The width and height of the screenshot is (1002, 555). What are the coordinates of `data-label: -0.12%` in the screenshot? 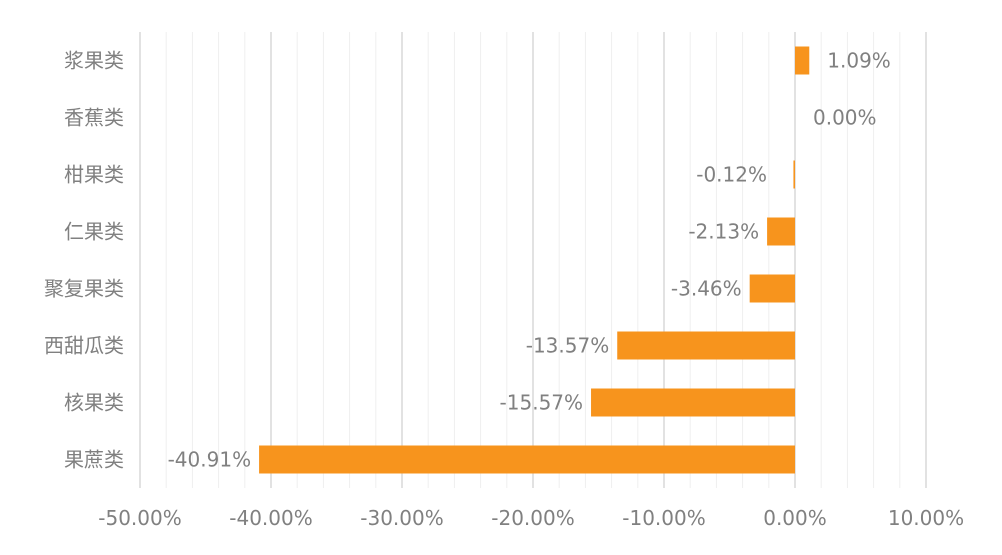 It's located at (731, 175).